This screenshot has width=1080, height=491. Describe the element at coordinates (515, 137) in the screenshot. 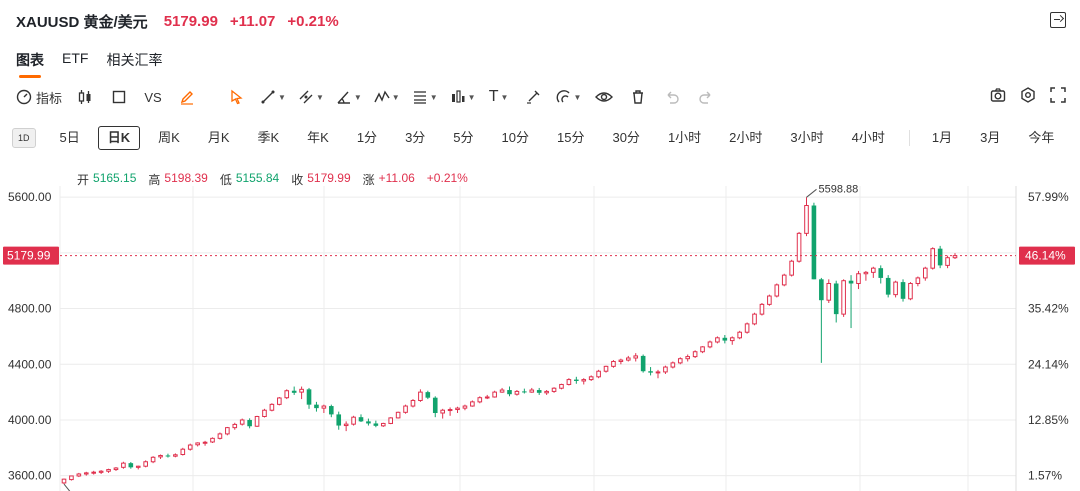

I see `period-10m: 10分` at that location.